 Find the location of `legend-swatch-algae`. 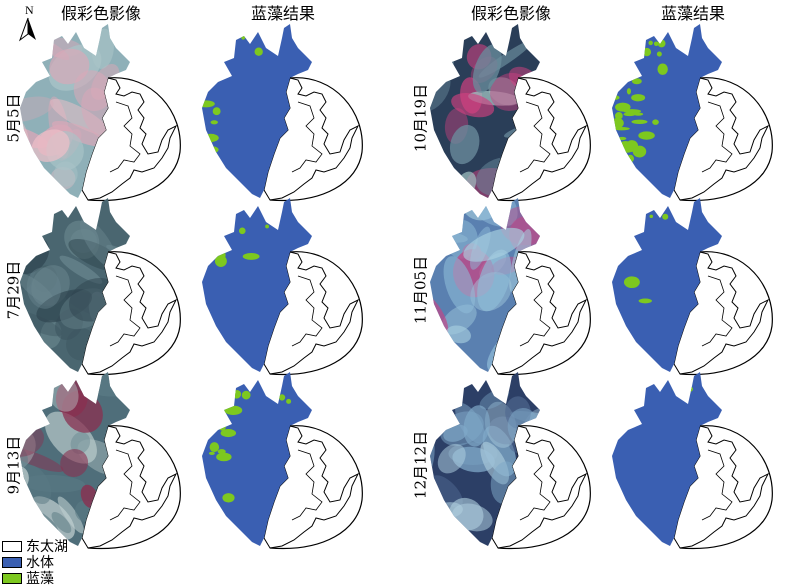

legend-swatch-algae is located at coordinates (12, 578).